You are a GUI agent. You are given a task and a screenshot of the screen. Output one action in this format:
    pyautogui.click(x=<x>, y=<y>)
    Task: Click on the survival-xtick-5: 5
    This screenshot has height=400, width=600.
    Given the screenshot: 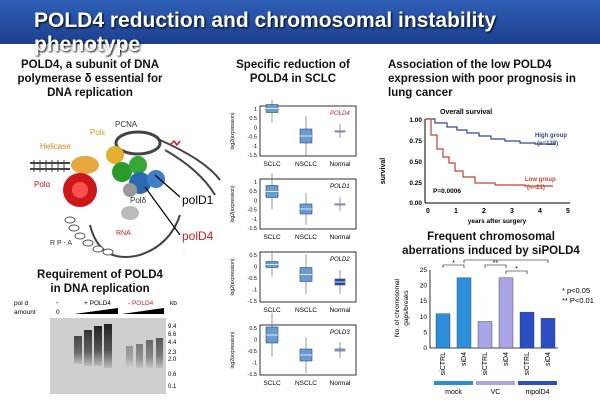 What is the action you would take?
    pyautogui.click(x=568, y=211)
    